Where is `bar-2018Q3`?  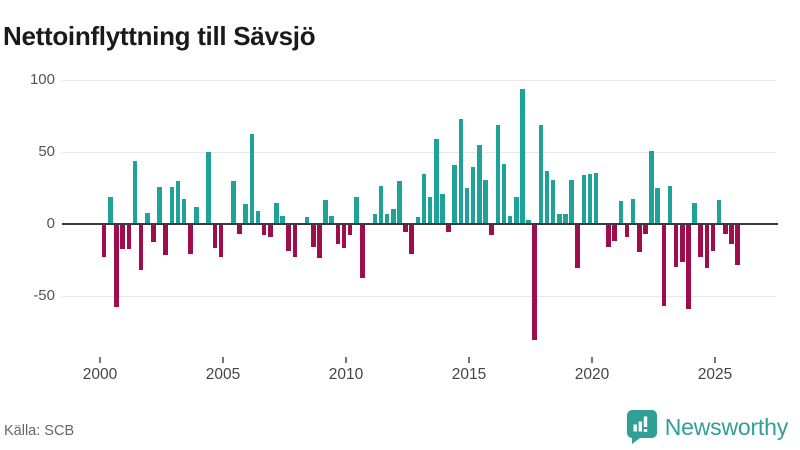
bar-2018Q3 is located at coordinates (559, 218).